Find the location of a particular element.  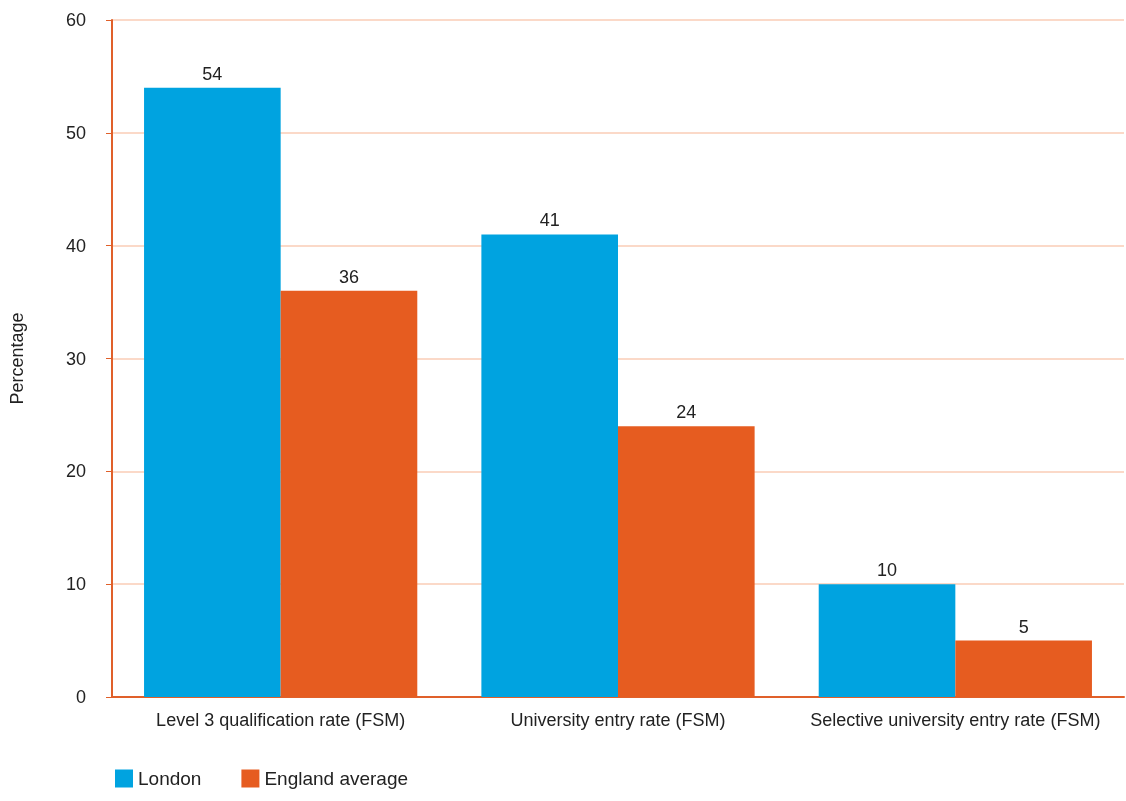

data-label: 54 is located at coordinates (212, 73).